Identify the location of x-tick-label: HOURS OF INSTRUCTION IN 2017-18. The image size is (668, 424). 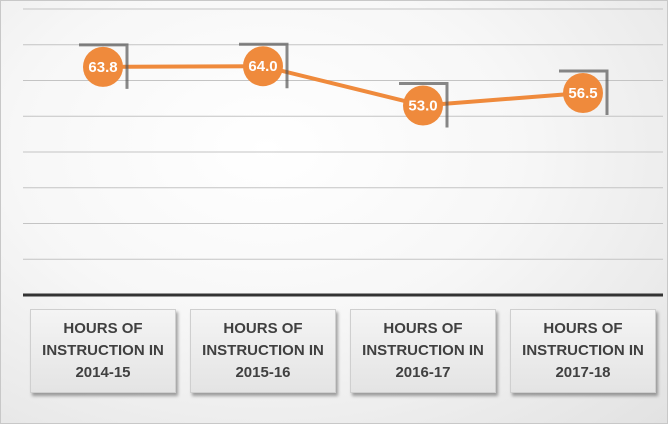
(583, 351).